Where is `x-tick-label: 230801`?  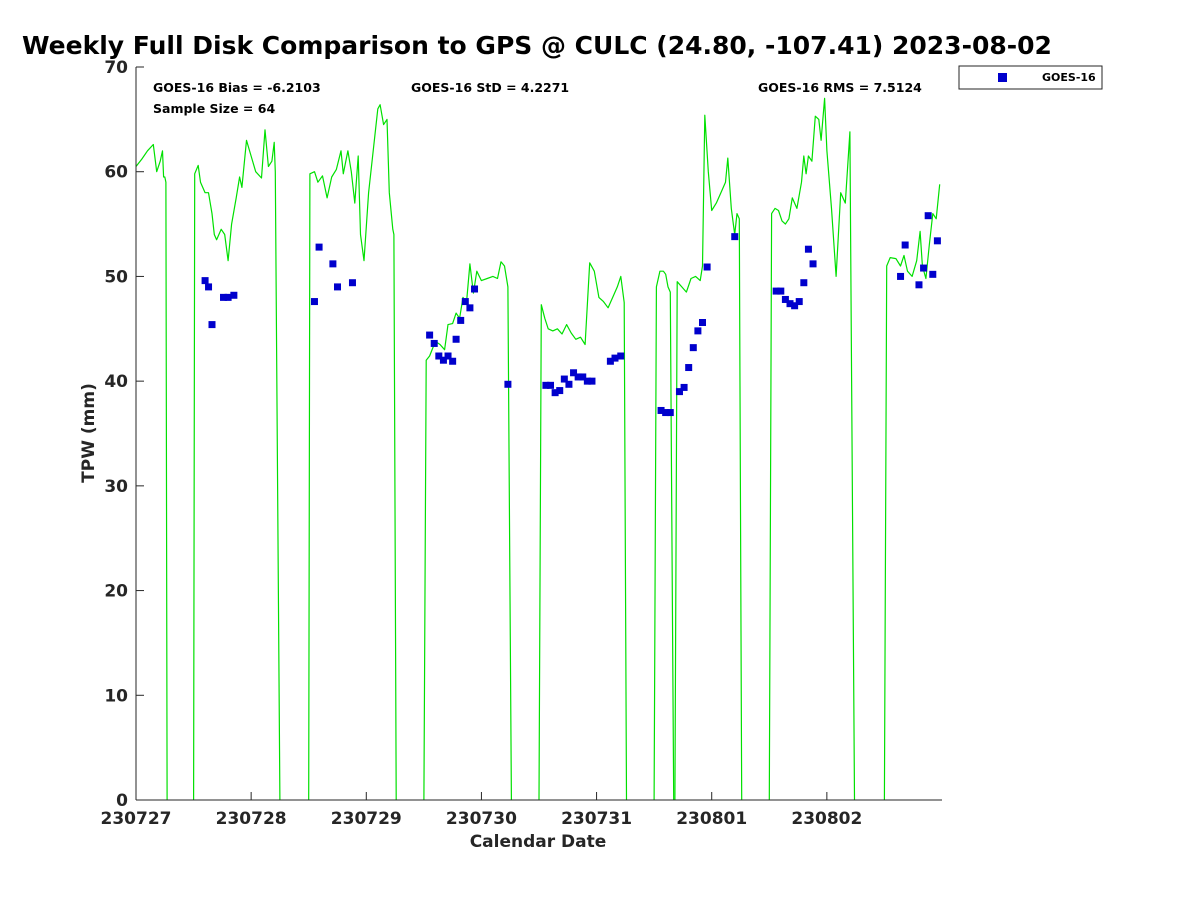 x-tick-label: 230801 is located at coordinates (711, 819).